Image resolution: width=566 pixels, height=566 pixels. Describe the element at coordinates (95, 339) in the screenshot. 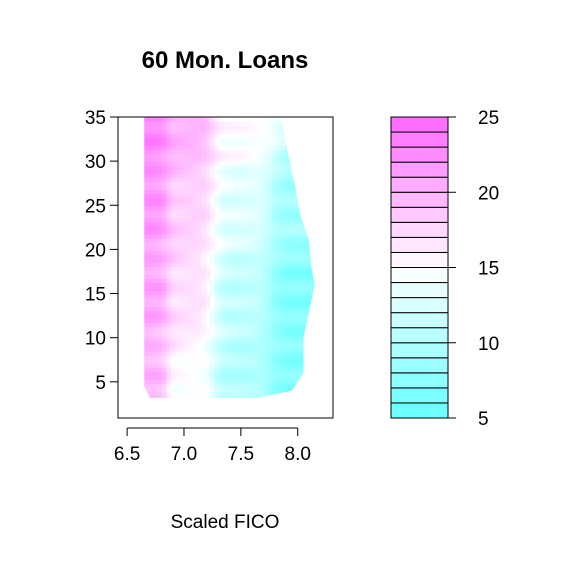

I see `y-tick-label: 10` at that location.